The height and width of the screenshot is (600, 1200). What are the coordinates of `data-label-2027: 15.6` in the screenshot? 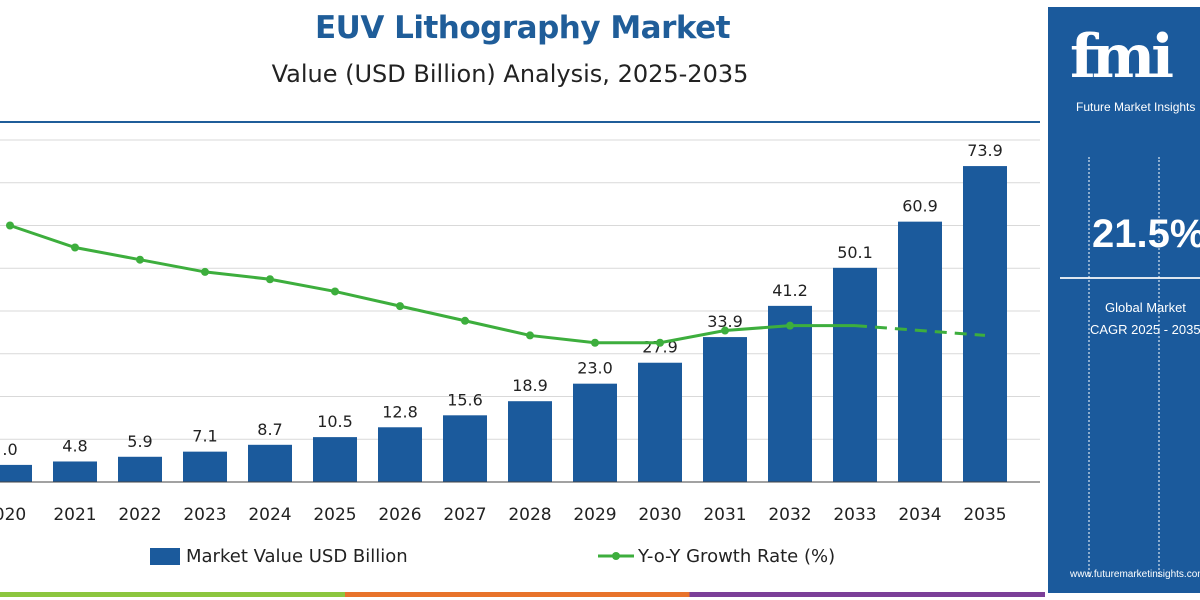 It's located at (465, 399).